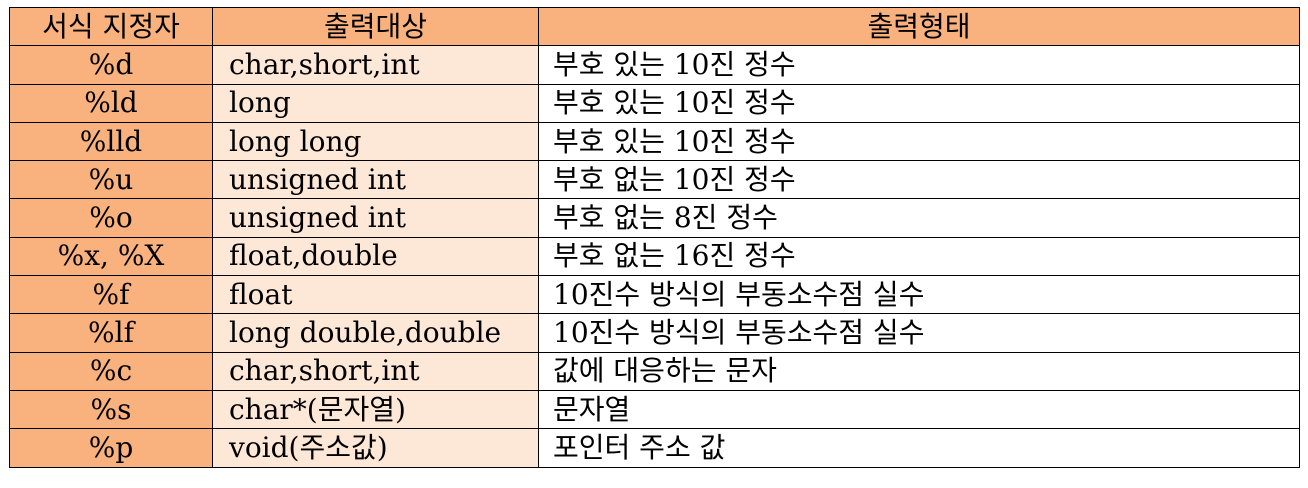 Image resolution: width=1308 pixels, height=488 pixels. What do you see at coordinates (111, 333) in the screenshot?
I see `format-specifier-cell: %lf` at bounding box center [111, 333].